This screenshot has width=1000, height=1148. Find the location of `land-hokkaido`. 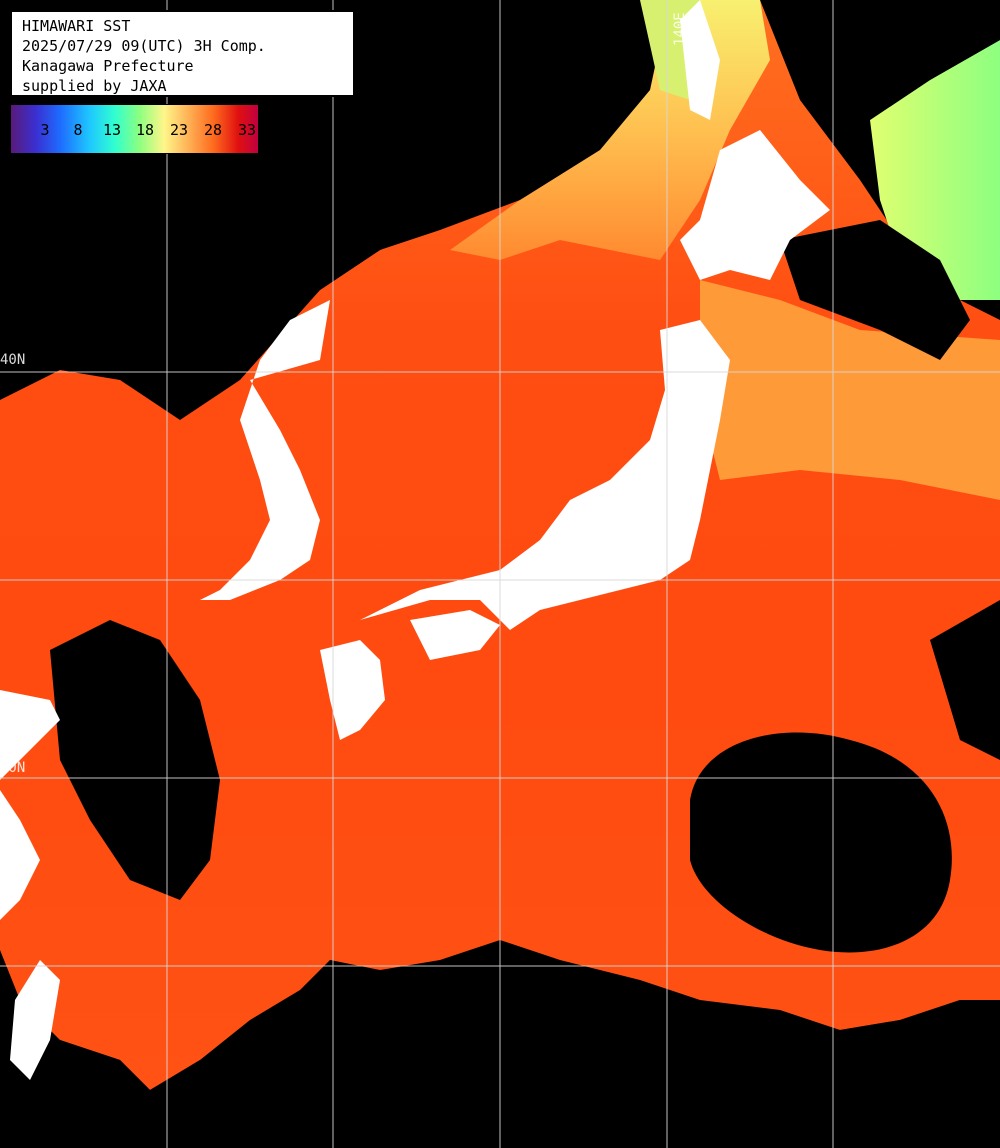

land-hokkaido is located at coordinates (755, 205).